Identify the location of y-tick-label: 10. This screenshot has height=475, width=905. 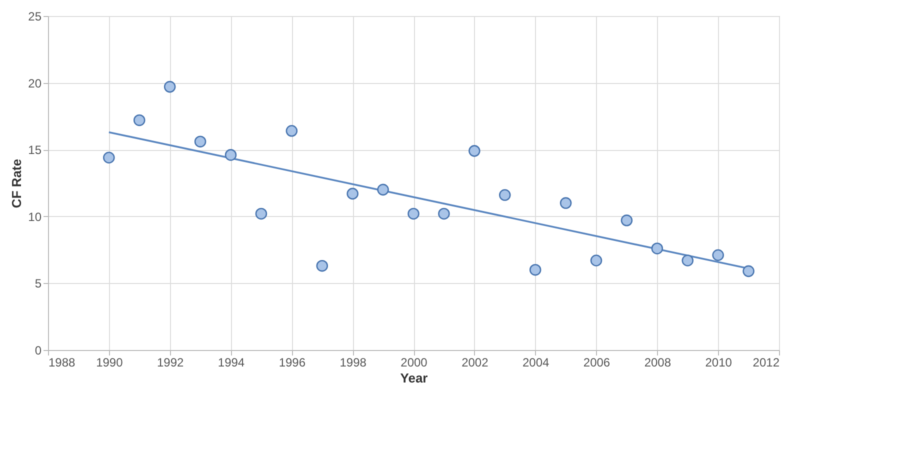
(35, 217).